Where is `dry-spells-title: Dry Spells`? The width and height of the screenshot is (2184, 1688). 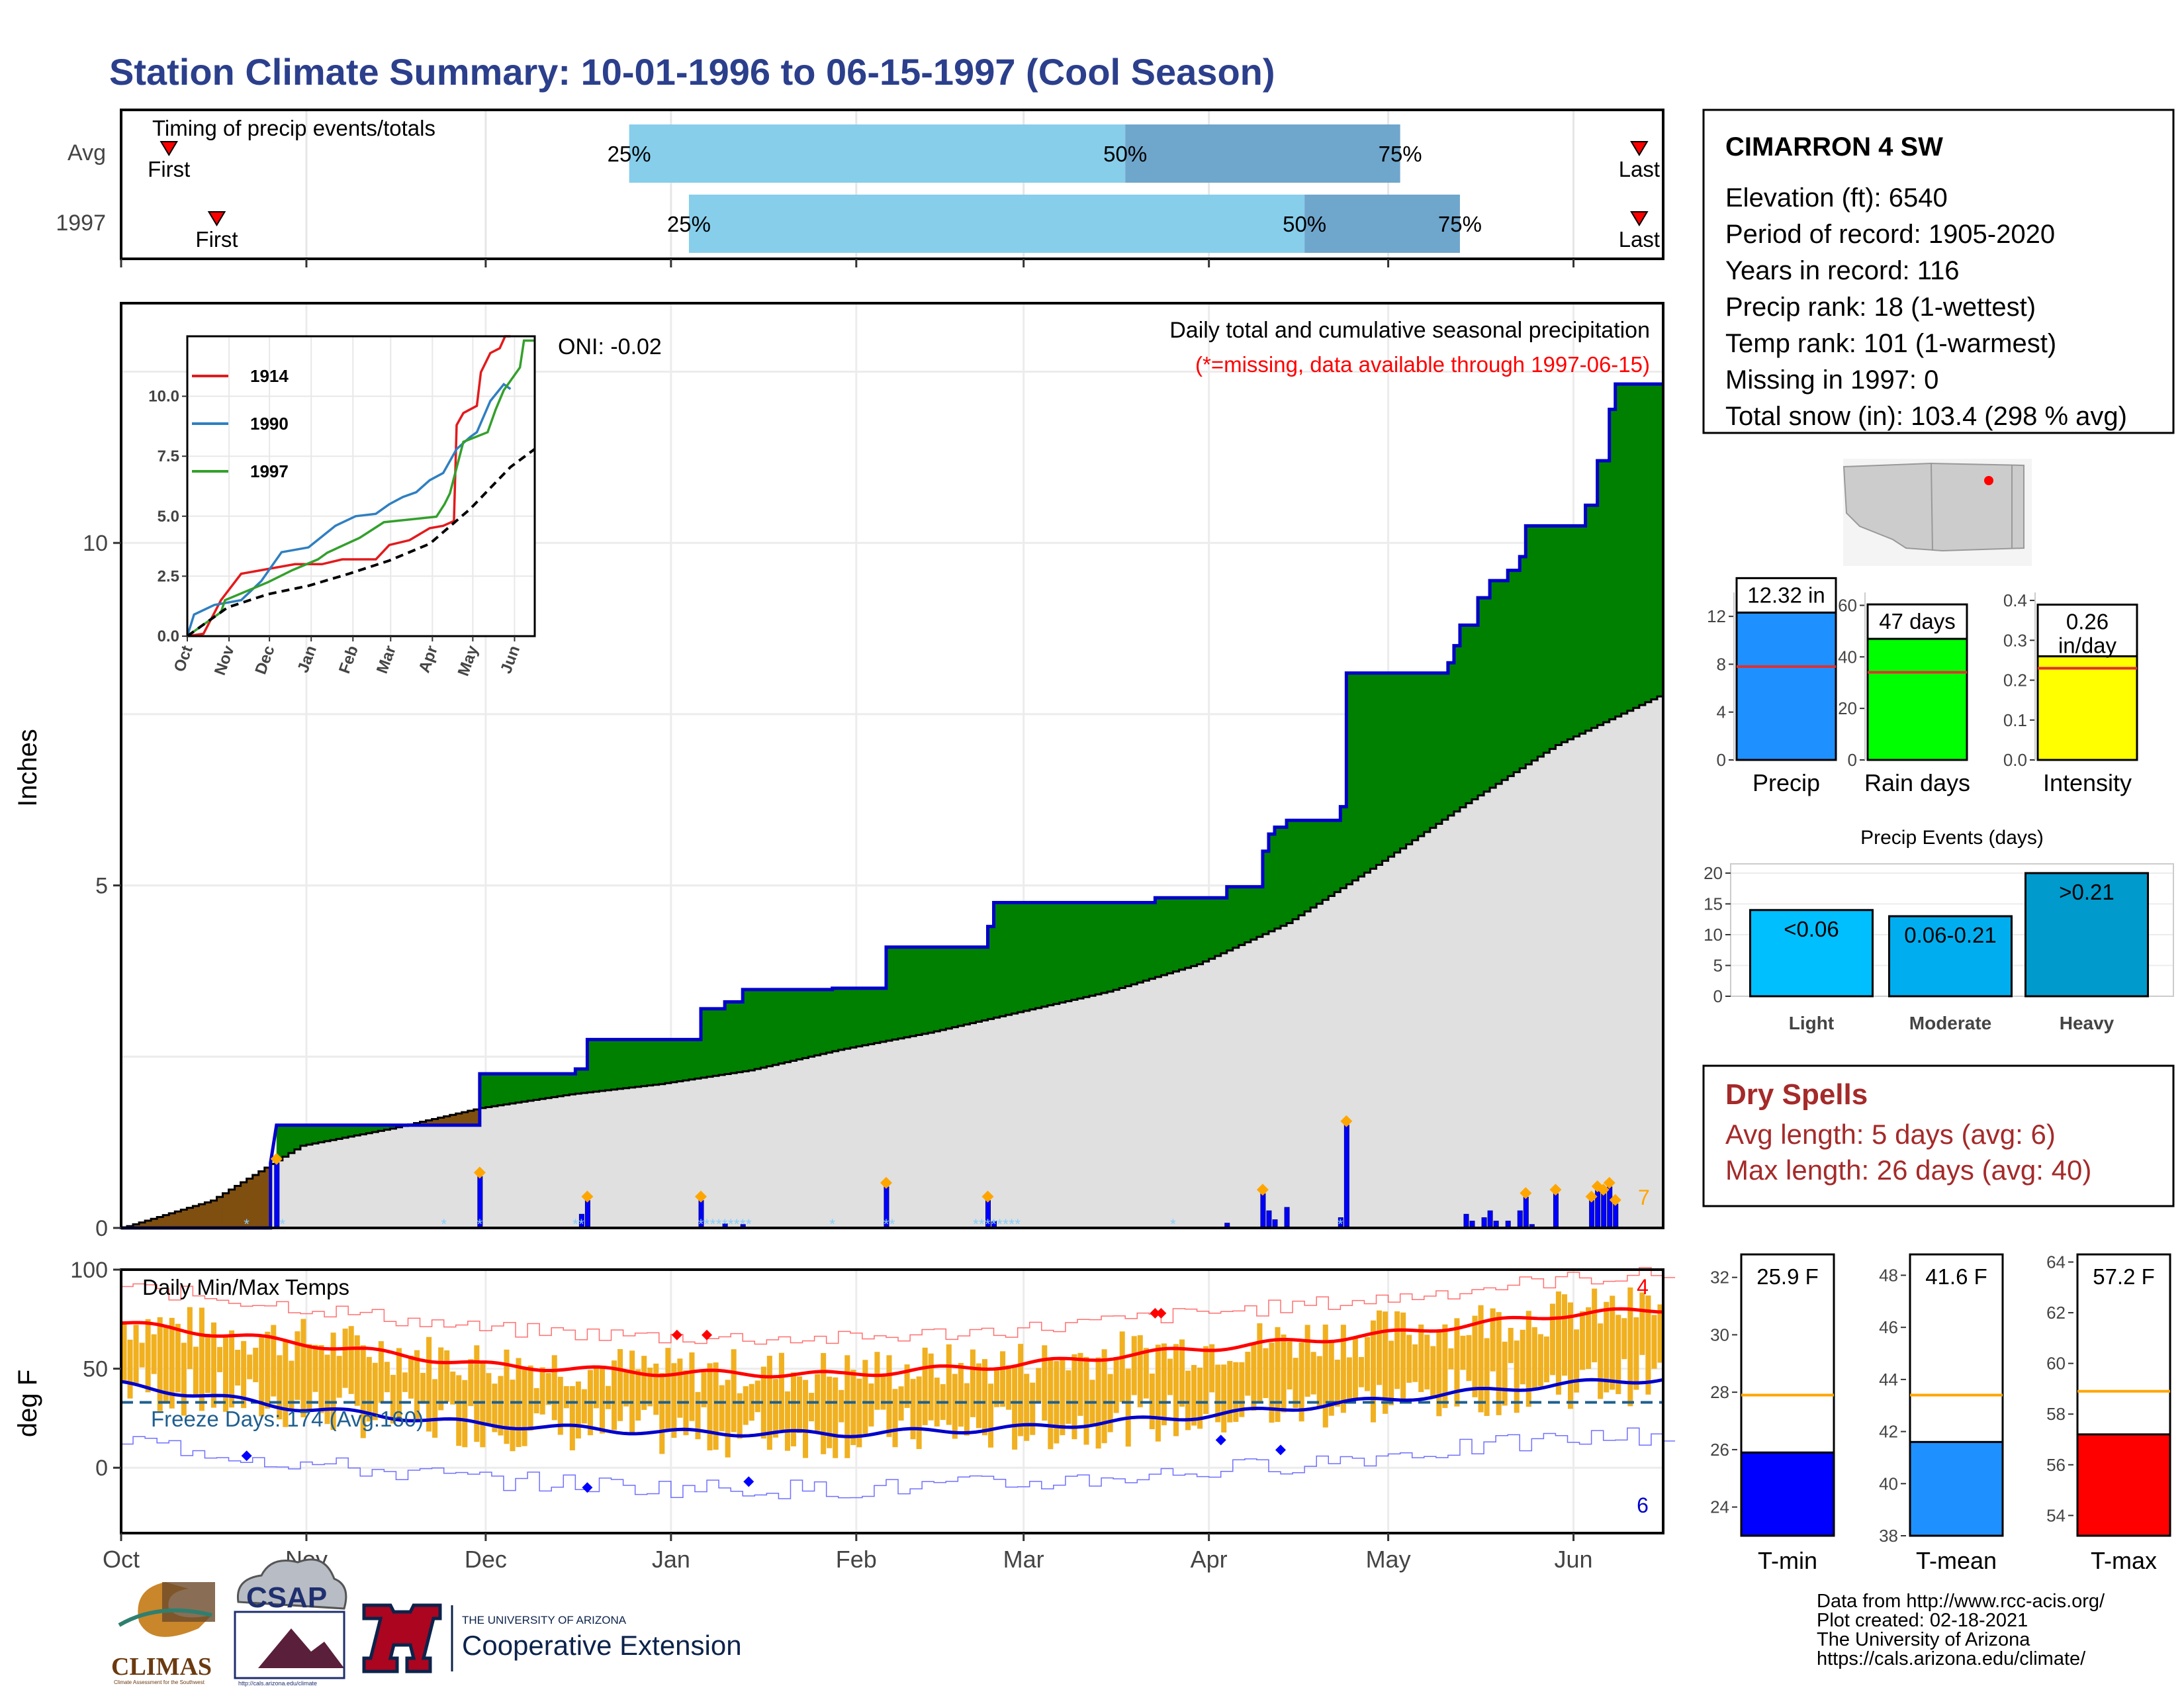 dry-spells-title: Dry Spells is located at coordinates (1797, 1094).